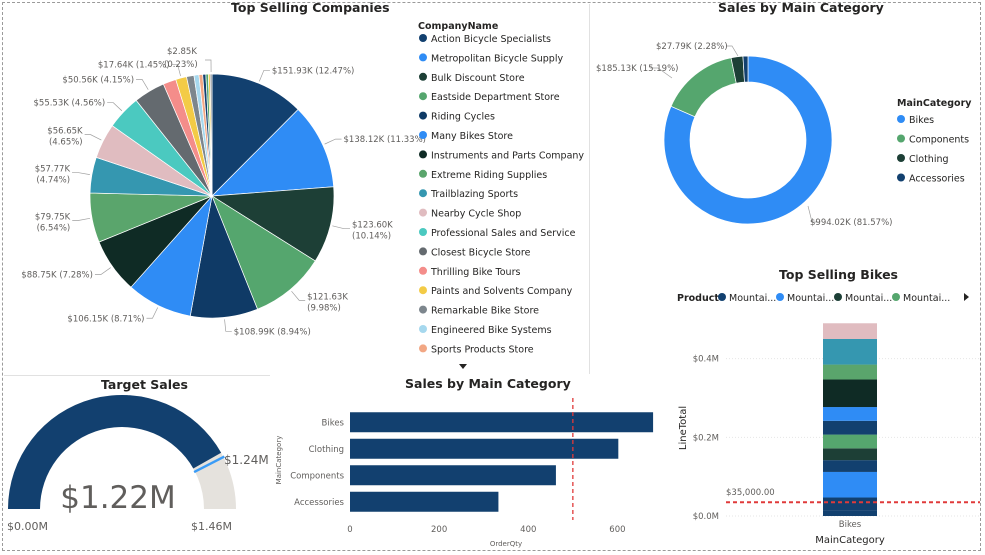 Image resolution: width=985 pixels, height=555 pixels. I want to click on legend-item: Trailblazing Sports, so click(474, 194).